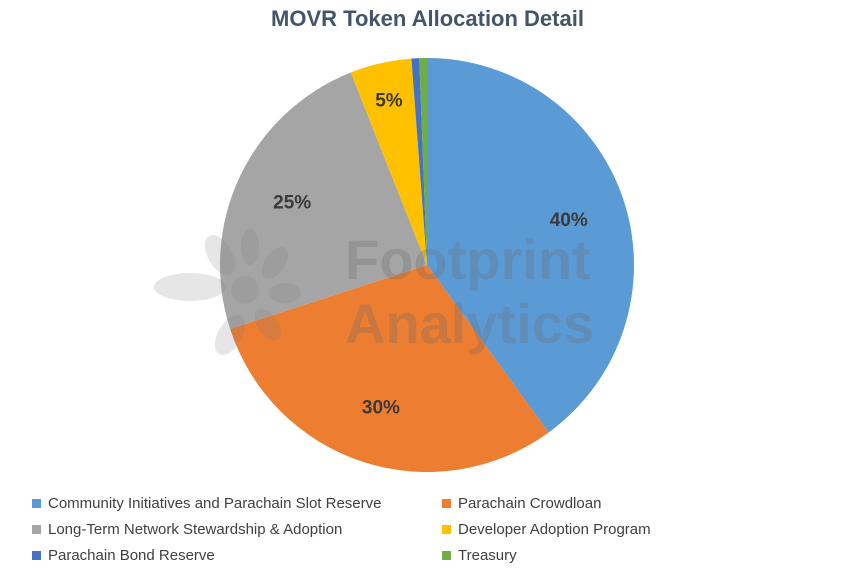 This screenshot has width=855, height=585. Describe the element at coordinates (195, 529) in the screenshot. I see `legend-label-2: Long-Term Network Stewardship & Adoption` at that location.